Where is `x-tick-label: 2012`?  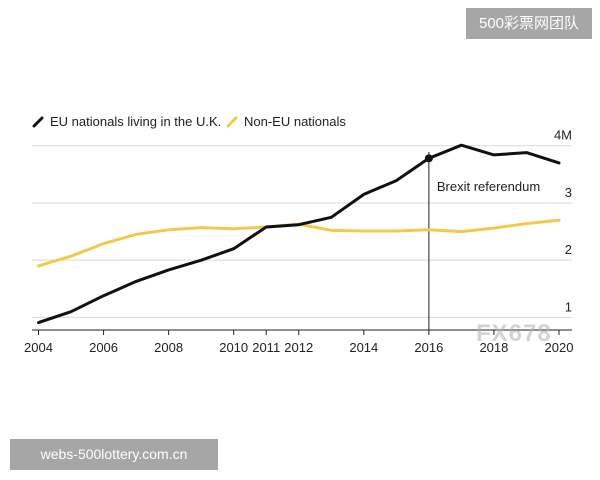
x-tick-label: 2012 is located at coordinates (298, 347).